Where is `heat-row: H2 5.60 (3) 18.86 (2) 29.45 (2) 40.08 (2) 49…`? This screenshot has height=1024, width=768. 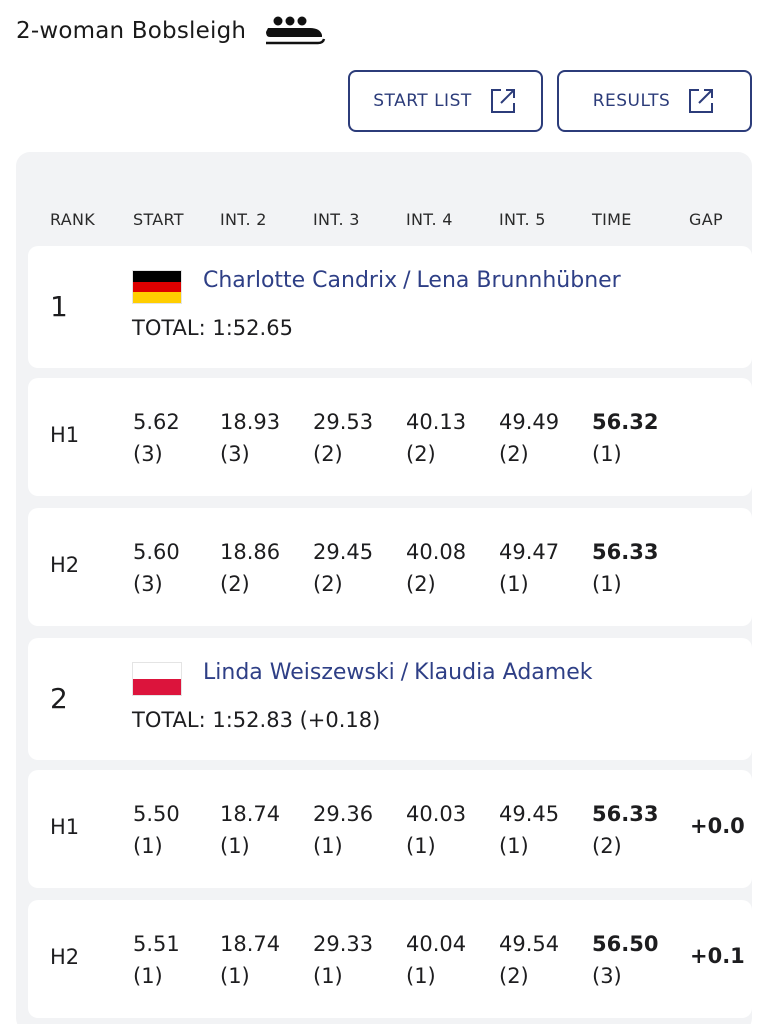
heat-row: H2 5.60 (3) 18.86 (2) 29.45 (2) 40.08 (2) 49… is located at coordinates (390, 567).